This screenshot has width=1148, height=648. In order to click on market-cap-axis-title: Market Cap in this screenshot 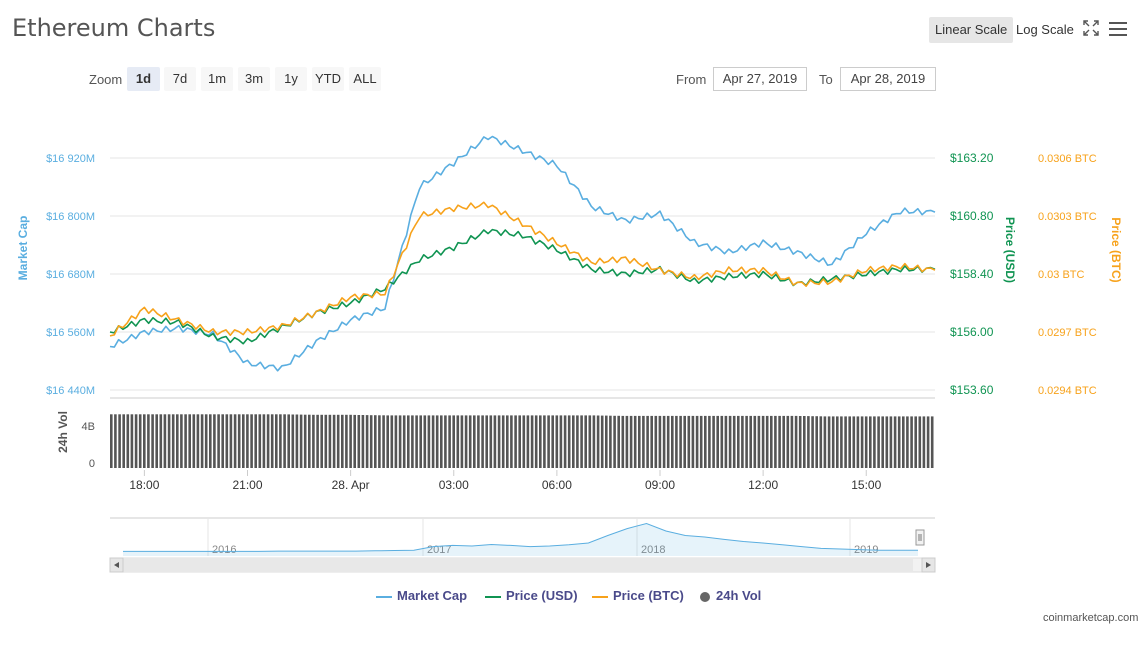, I will do `click(23, 248)`.